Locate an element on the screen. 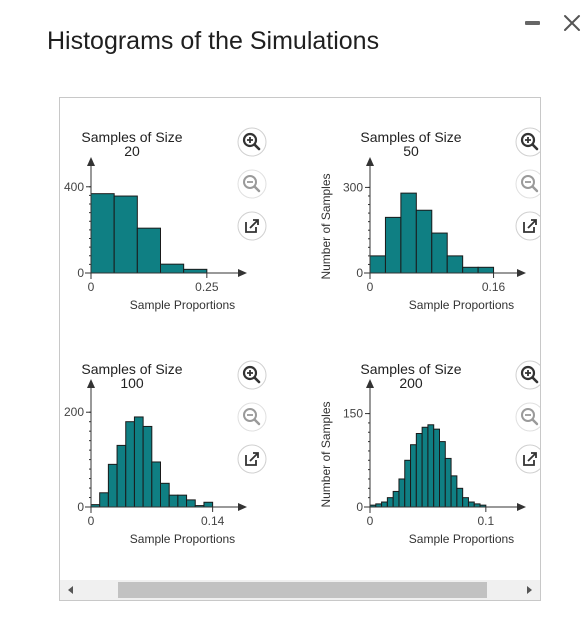 The height and width of the screenshot is (638, 581). scroll-right-button is located at coordinates (529, 590).